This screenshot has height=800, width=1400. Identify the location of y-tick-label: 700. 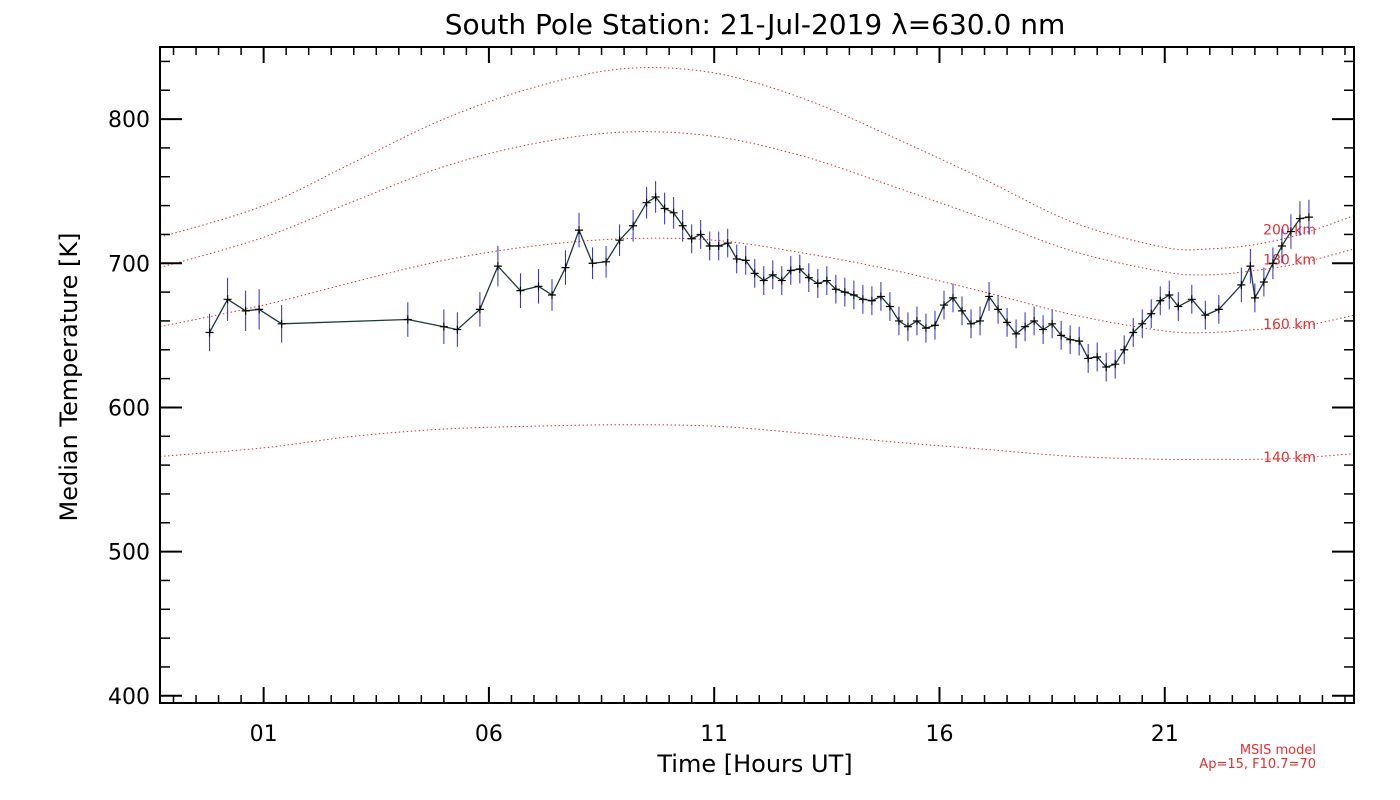
(129, 264).